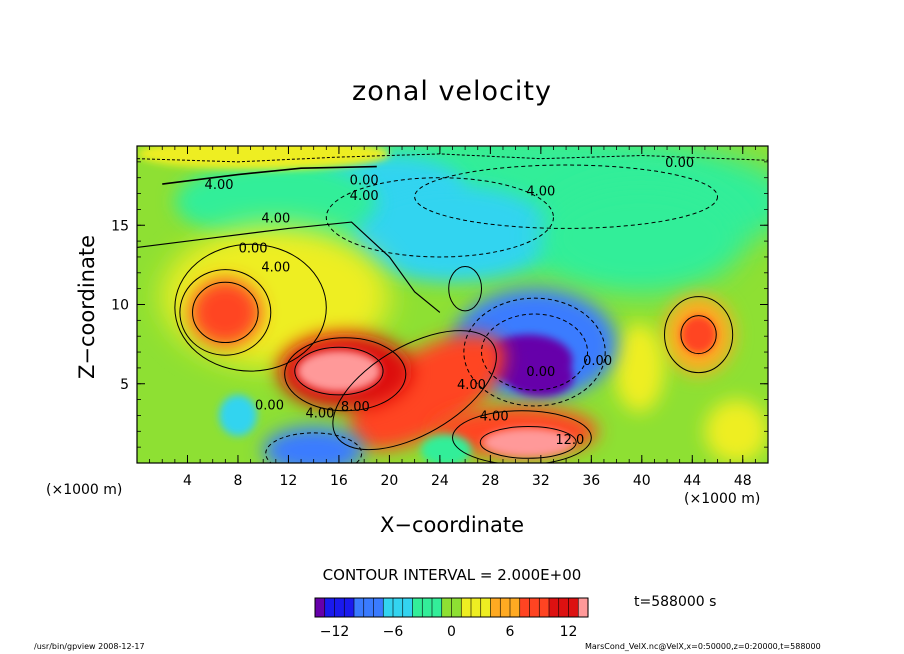 The width and height of the screenshot is (904, 654). What do you see at coordinates (451, 632) in the screenshot?
I see `colorbar-tick-label: 0` at bounding box center [451, 632].